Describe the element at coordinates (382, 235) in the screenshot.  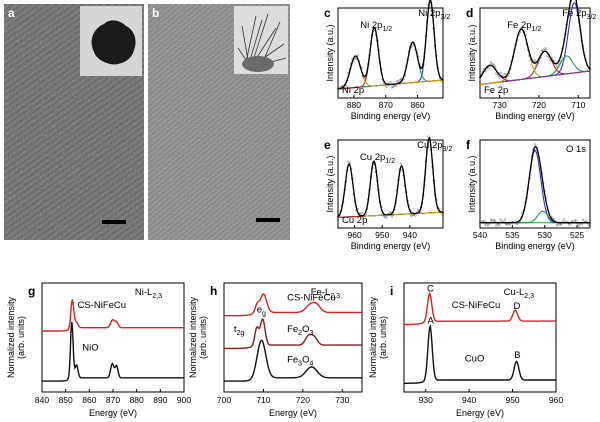
I see `x-tick-label: 950` at that location.